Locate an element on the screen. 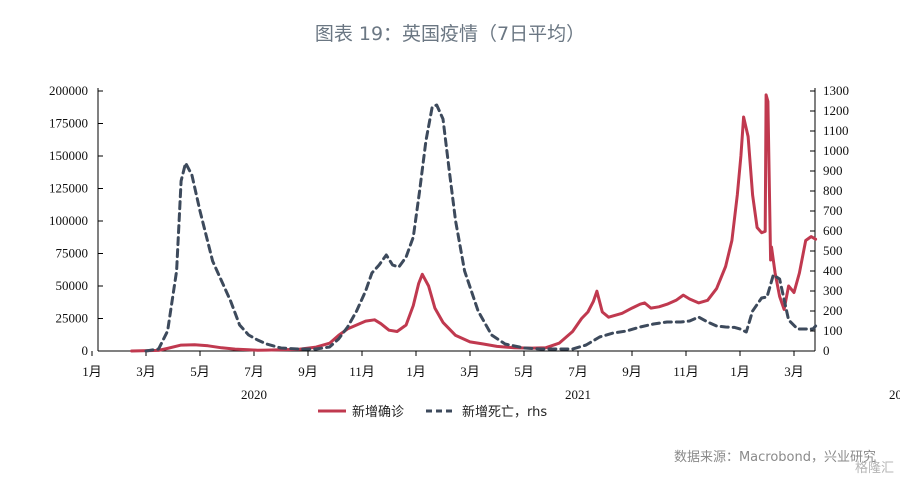  x-year-label: 2021 is located at coordinates (578, 394).